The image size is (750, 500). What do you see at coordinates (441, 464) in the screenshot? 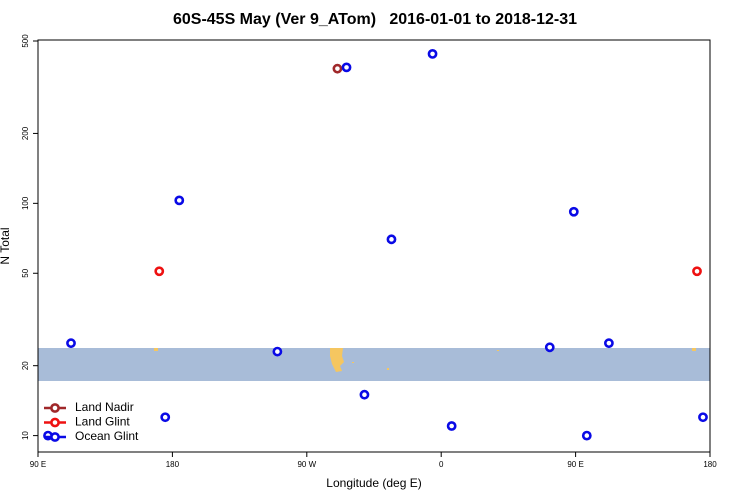
I see `x-tick-label: 0` at bounding box center [441, 464].